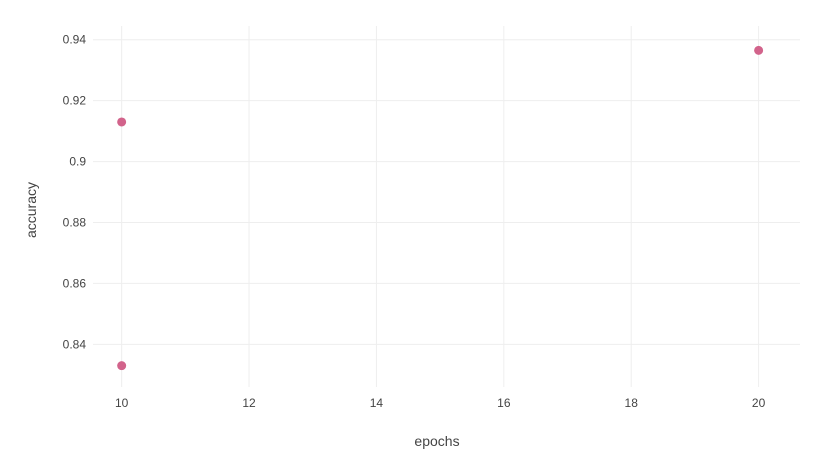 The height and width of the screenshot is (456, 836). What do you see at coordinates (377, 403) in the screenshot?
I see `x-tick-label: 14` at bounding box center [377, 403].